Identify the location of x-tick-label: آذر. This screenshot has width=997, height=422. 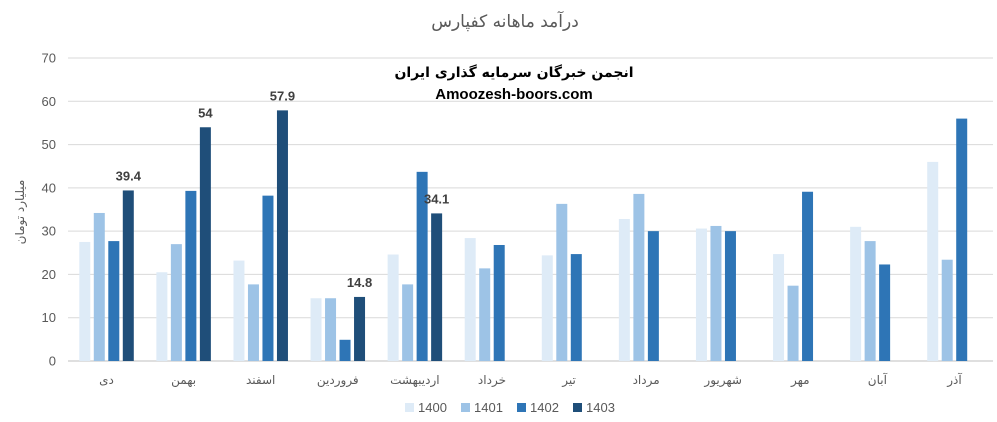
(954, 380).